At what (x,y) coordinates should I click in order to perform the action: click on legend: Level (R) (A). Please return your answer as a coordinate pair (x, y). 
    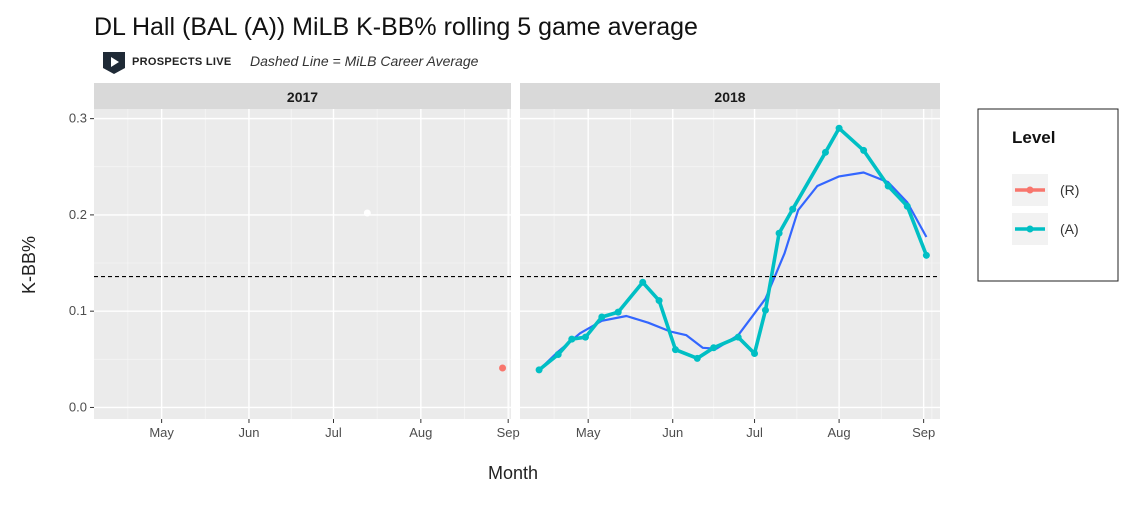
    Looking at the image, I should click on (1048, 195).